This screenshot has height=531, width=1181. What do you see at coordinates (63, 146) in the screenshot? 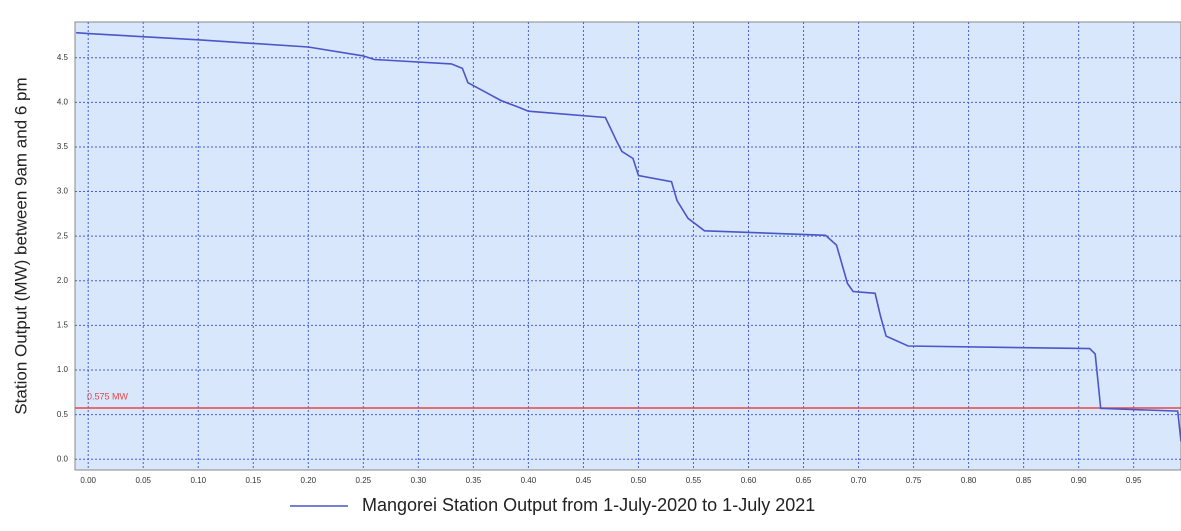
I see `y-tick-label: 3.5` at bounding box center [63, 146].